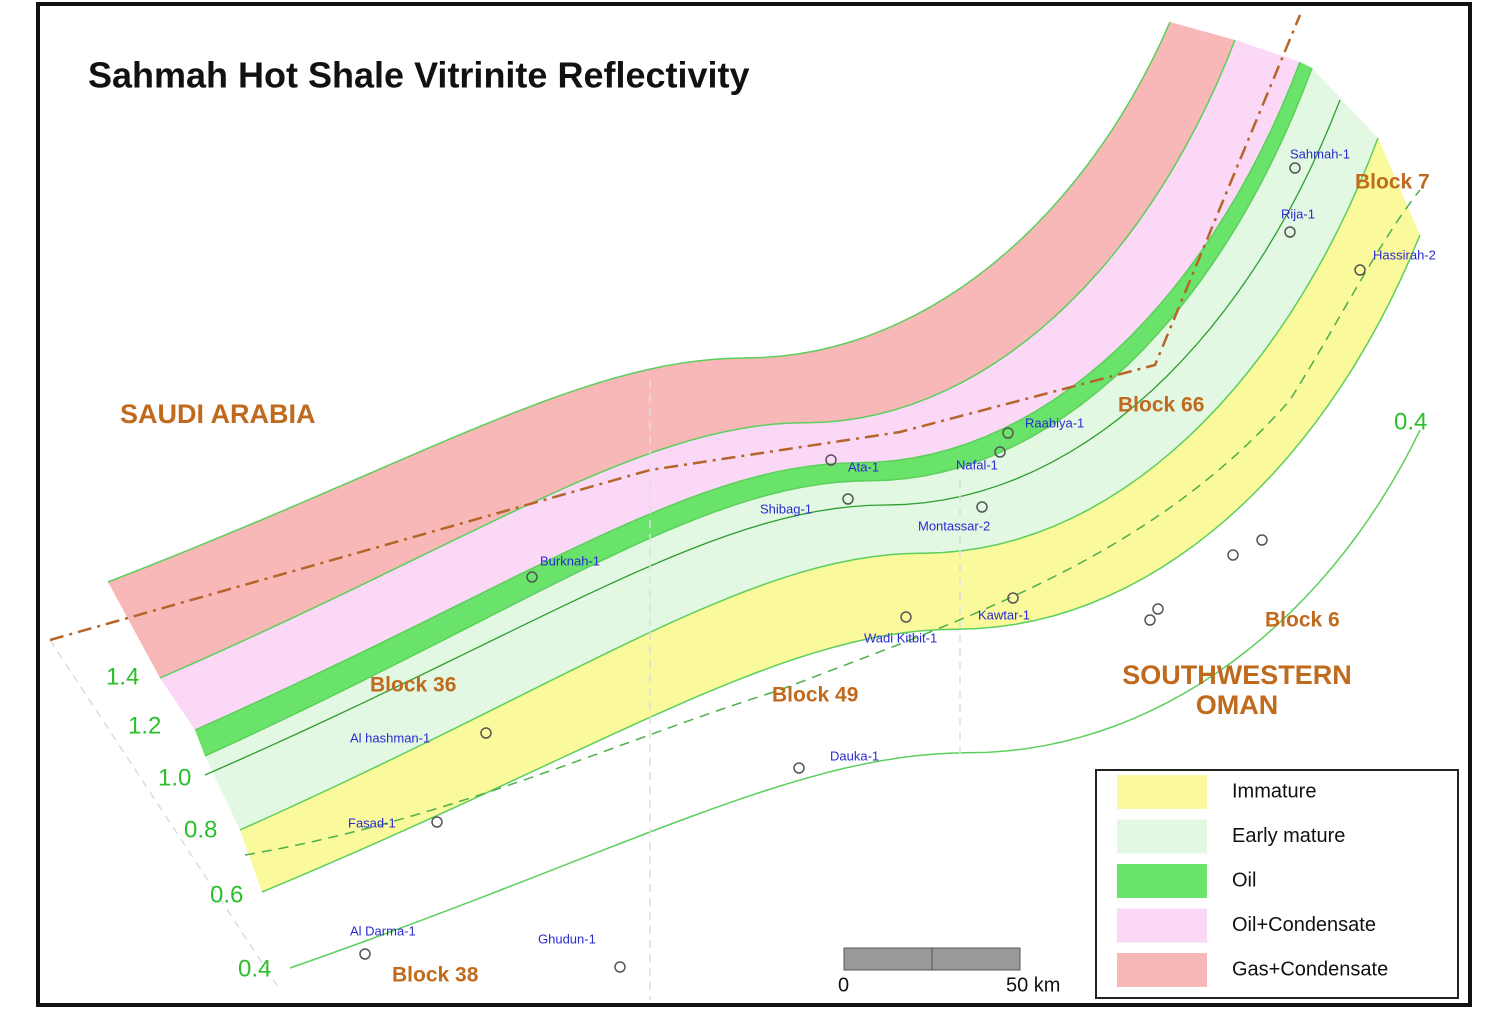 This screenshot has height=1013, width=1486. What do you see at coordinates (786, 508) in the screenshot?
I see `well-label: Shibag-1` at bounding box center [786, 508].